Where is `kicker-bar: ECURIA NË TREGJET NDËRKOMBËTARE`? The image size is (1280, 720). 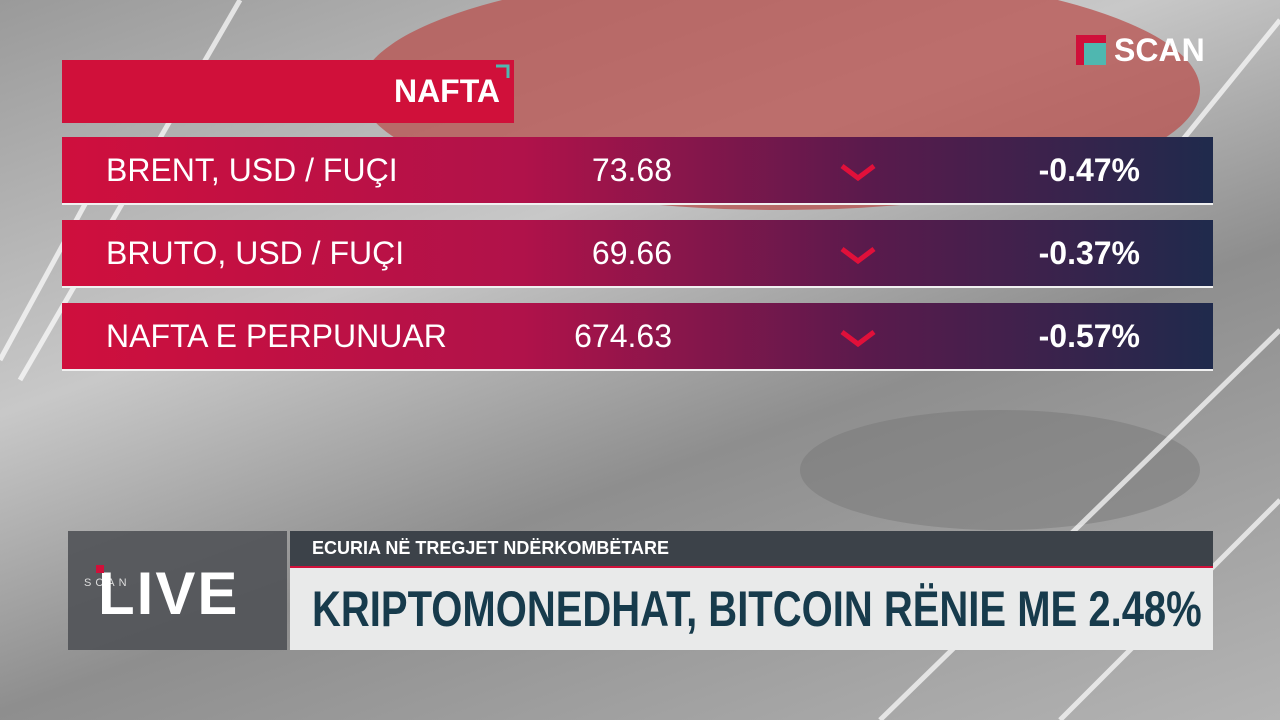 kicker-bar: ECURIA NË TREGJET NDËRKOMBËTARE is located at coordinates (751, 549).